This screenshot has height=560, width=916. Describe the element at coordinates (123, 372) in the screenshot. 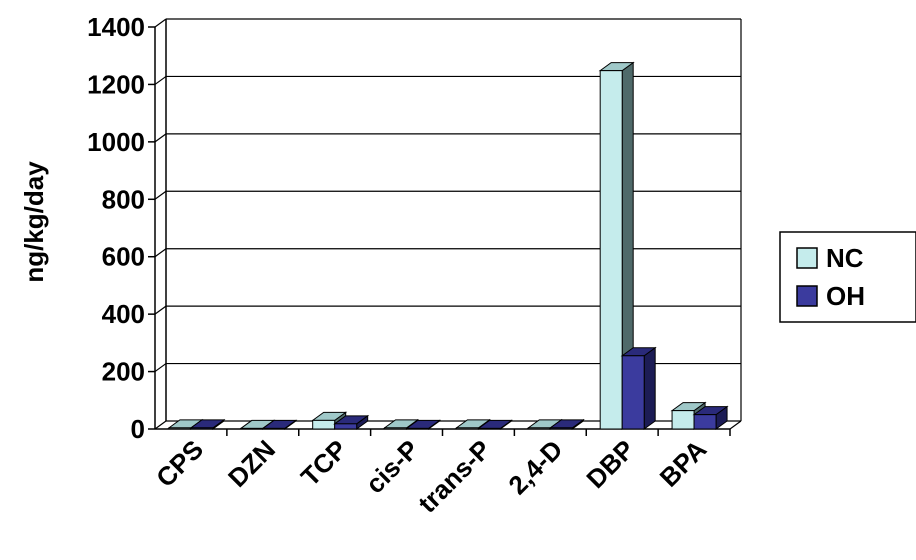

I see `y-tick-label: 200` at that location.